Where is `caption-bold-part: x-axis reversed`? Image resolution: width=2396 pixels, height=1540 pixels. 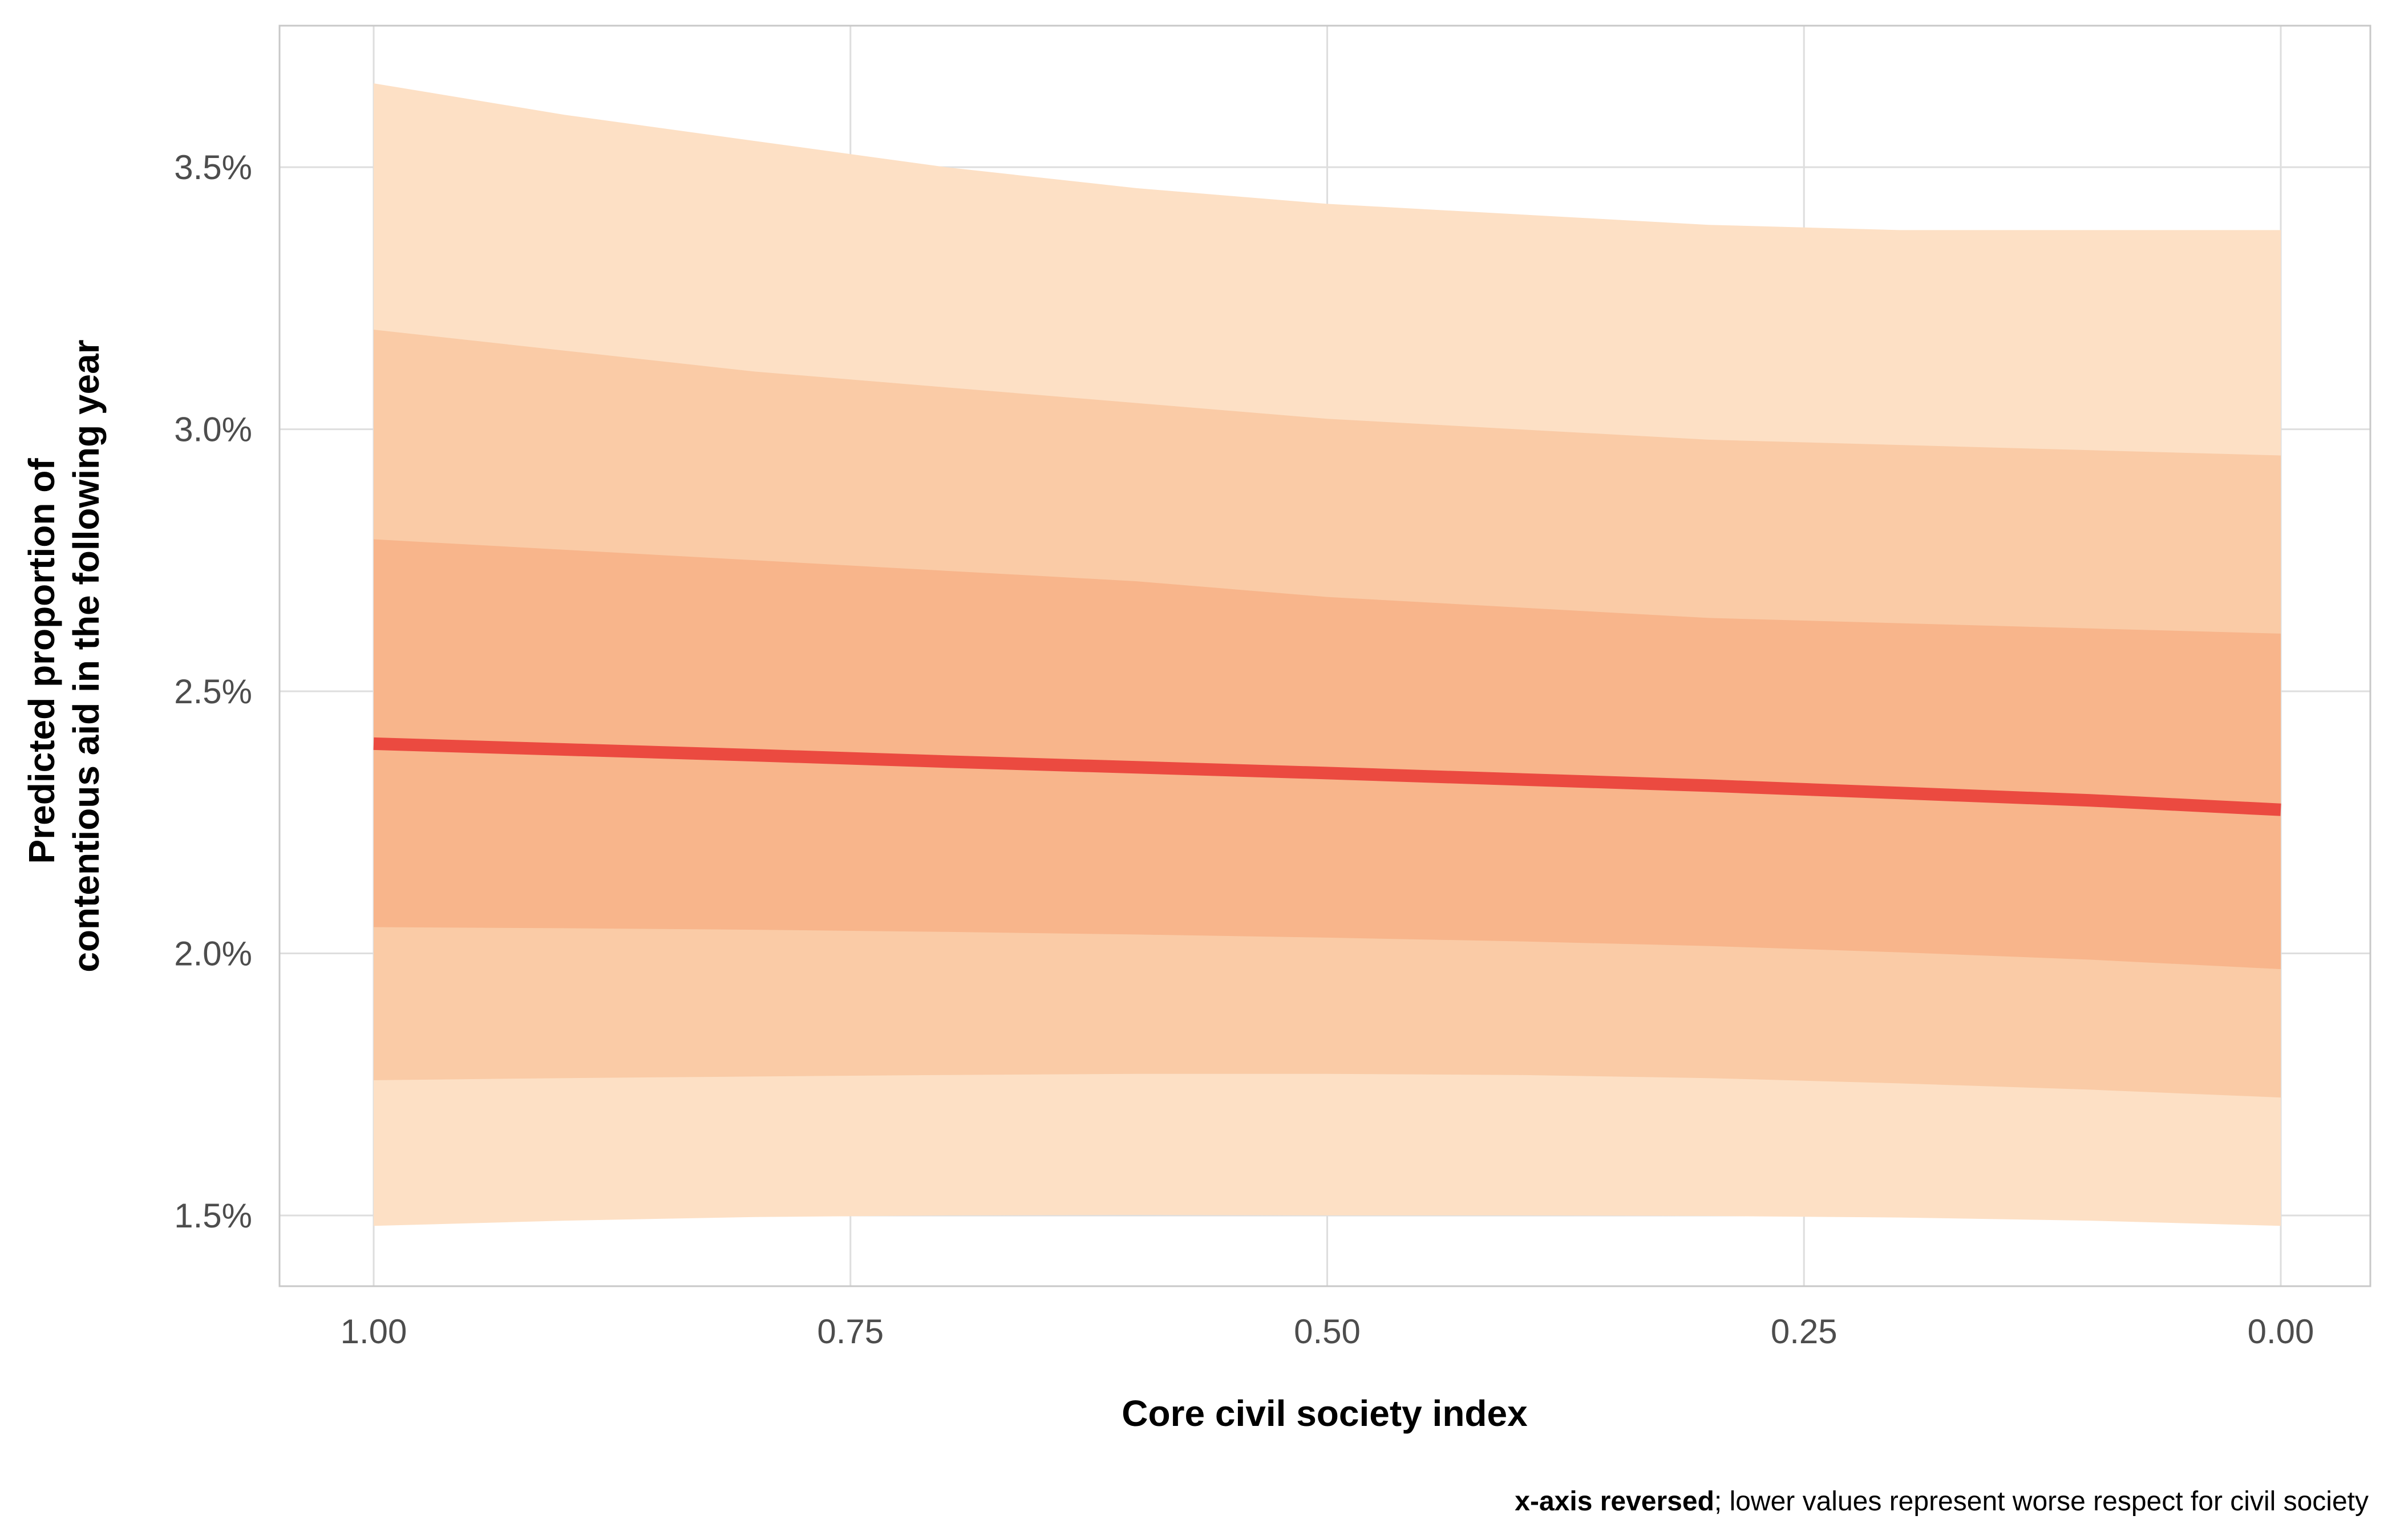
caption-bold-part: x-axis reversed is located at coordinates (1615, 1502).